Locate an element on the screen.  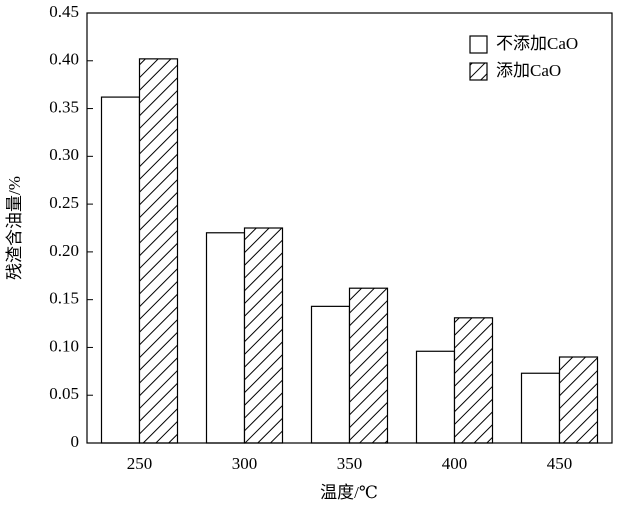
y-tick-label: 0.35 is located at coordinates (64, 106).